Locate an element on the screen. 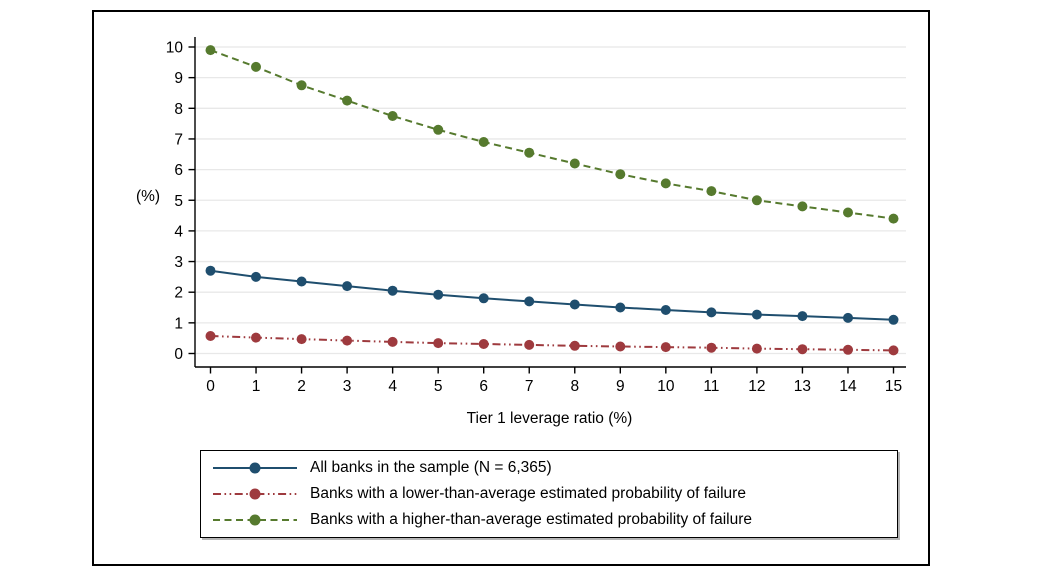 This screenshot has width=1039, height=580. y-tick-label: 1 is located at coordinates (178, 323).